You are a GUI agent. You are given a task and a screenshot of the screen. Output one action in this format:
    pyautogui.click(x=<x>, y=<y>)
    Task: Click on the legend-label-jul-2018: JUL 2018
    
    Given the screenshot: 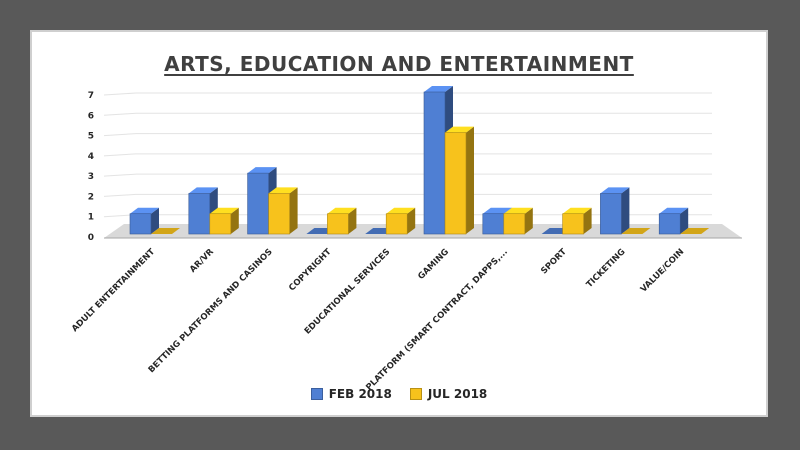 What is the action you would take?
    pyautogui.click(x=457, y=394)
    